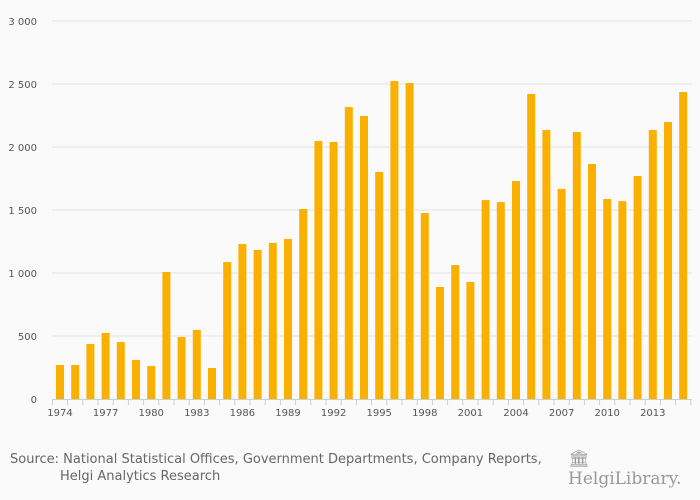  What do you see at coordinates (212, 383) in the screenshot?
I see `bar-1984` at bounding box center [212, 383].